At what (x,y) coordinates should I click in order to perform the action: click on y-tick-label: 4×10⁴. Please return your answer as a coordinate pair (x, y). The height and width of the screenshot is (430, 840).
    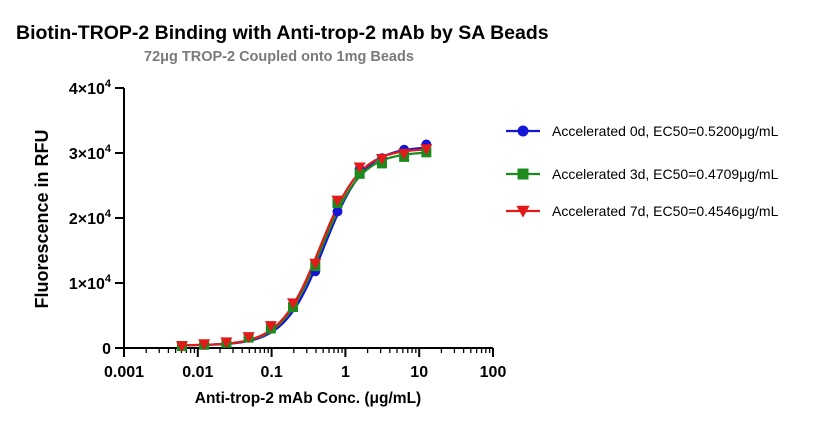
    Looking at the image, I should click on (90, 88).